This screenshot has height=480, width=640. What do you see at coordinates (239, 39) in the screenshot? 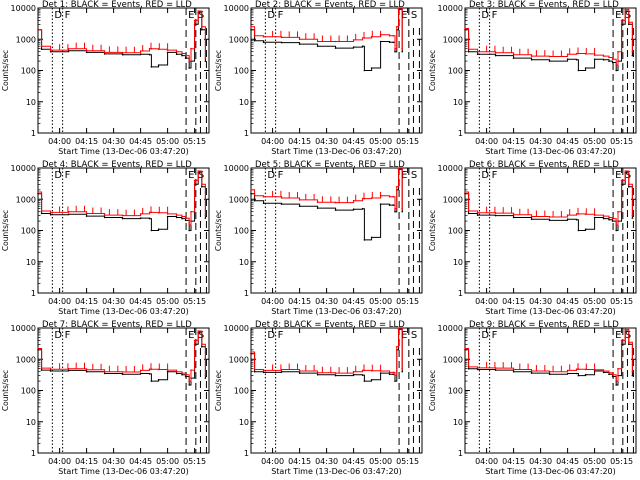
I see `y-tick-label: 1000` at bounding box center [239, 39].